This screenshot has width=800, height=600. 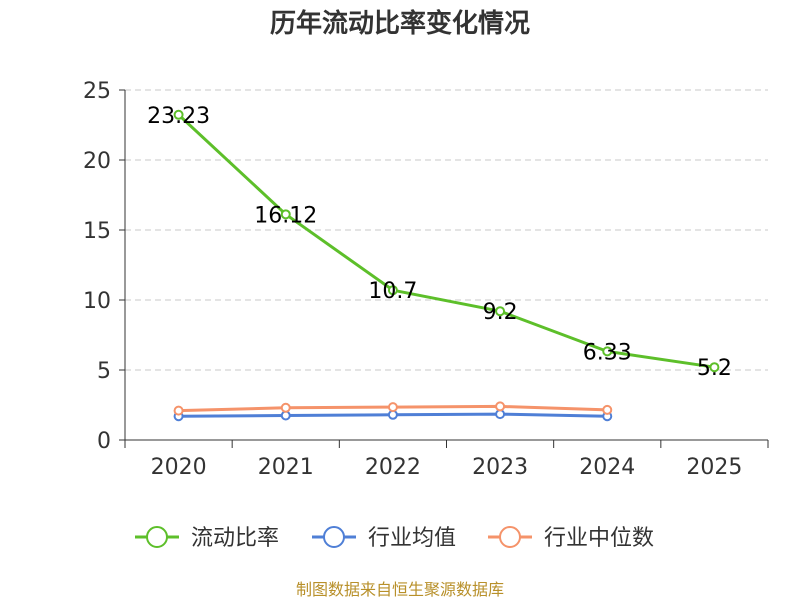 I want to click on data-label: 10.7, so click(x=392, y=291).